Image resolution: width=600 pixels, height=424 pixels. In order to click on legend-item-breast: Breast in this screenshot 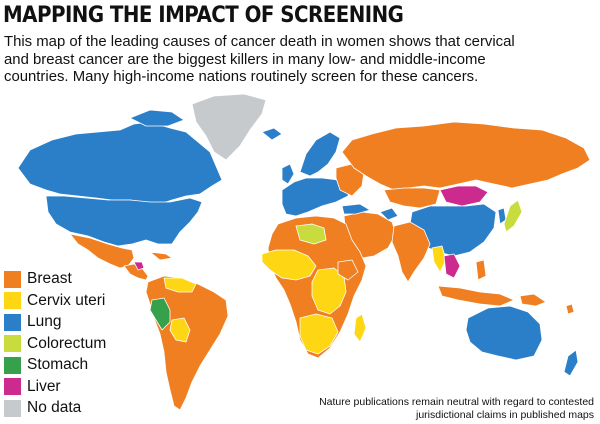, I will do `click(38, 279)`.